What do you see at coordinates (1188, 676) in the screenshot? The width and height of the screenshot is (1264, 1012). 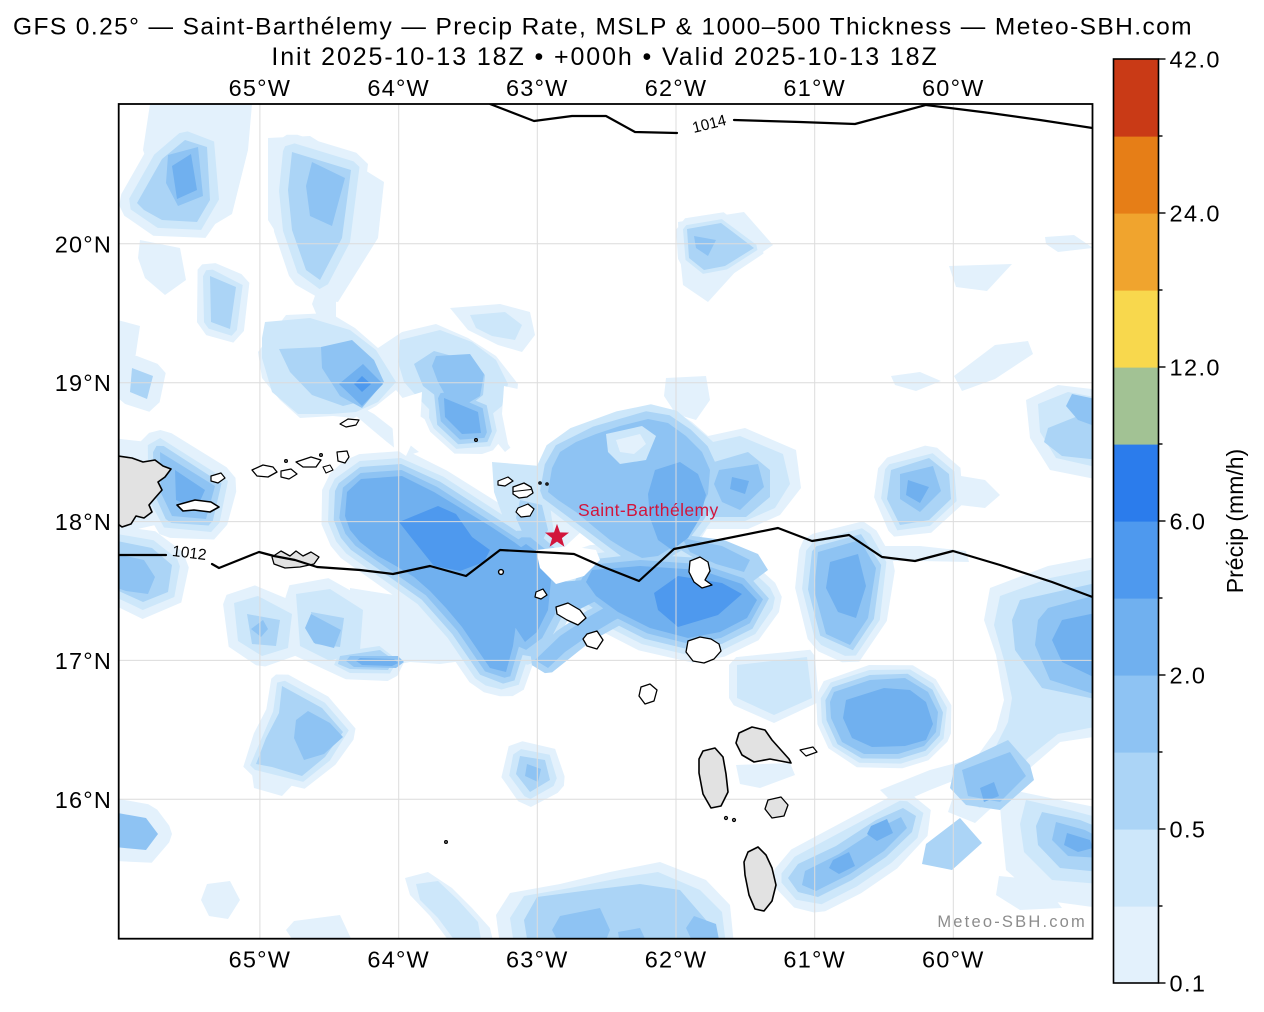 I see `svg-text: 2.0` at bounding box center [1188, 676].